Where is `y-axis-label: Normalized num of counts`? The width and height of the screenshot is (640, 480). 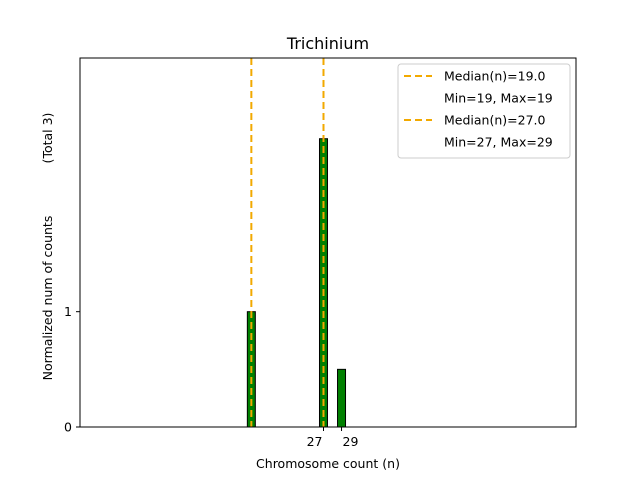 y-axis-label: Normalized num of counts is located at coordinates (47, 298).